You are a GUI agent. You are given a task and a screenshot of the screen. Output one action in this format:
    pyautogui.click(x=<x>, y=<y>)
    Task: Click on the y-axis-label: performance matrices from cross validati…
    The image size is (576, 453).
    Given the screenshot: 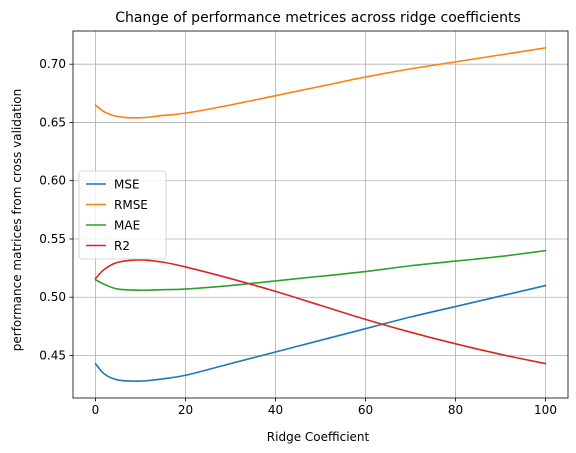 What is the action you would take?
    pyautogui.click(x=17, y=220)
    